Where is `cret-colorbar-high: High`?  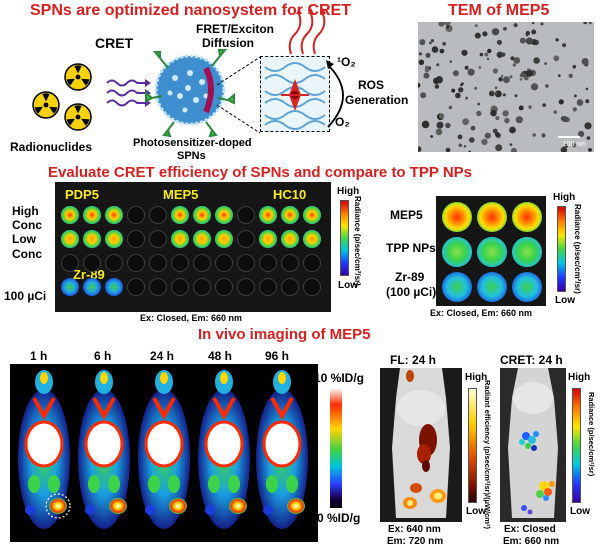 cret-colorbar-high: High is located at coordinates (579, 377).